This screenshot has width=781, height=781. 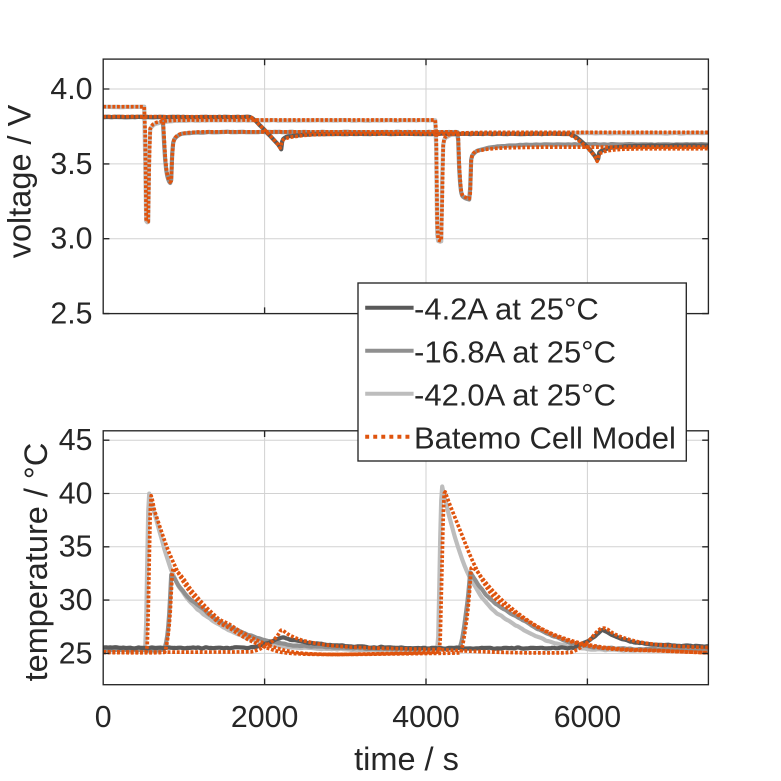 What do you see at coordinates (76, 600) in the screenshot?
I see `svg-text: 30` at bounding box center [76, 600].